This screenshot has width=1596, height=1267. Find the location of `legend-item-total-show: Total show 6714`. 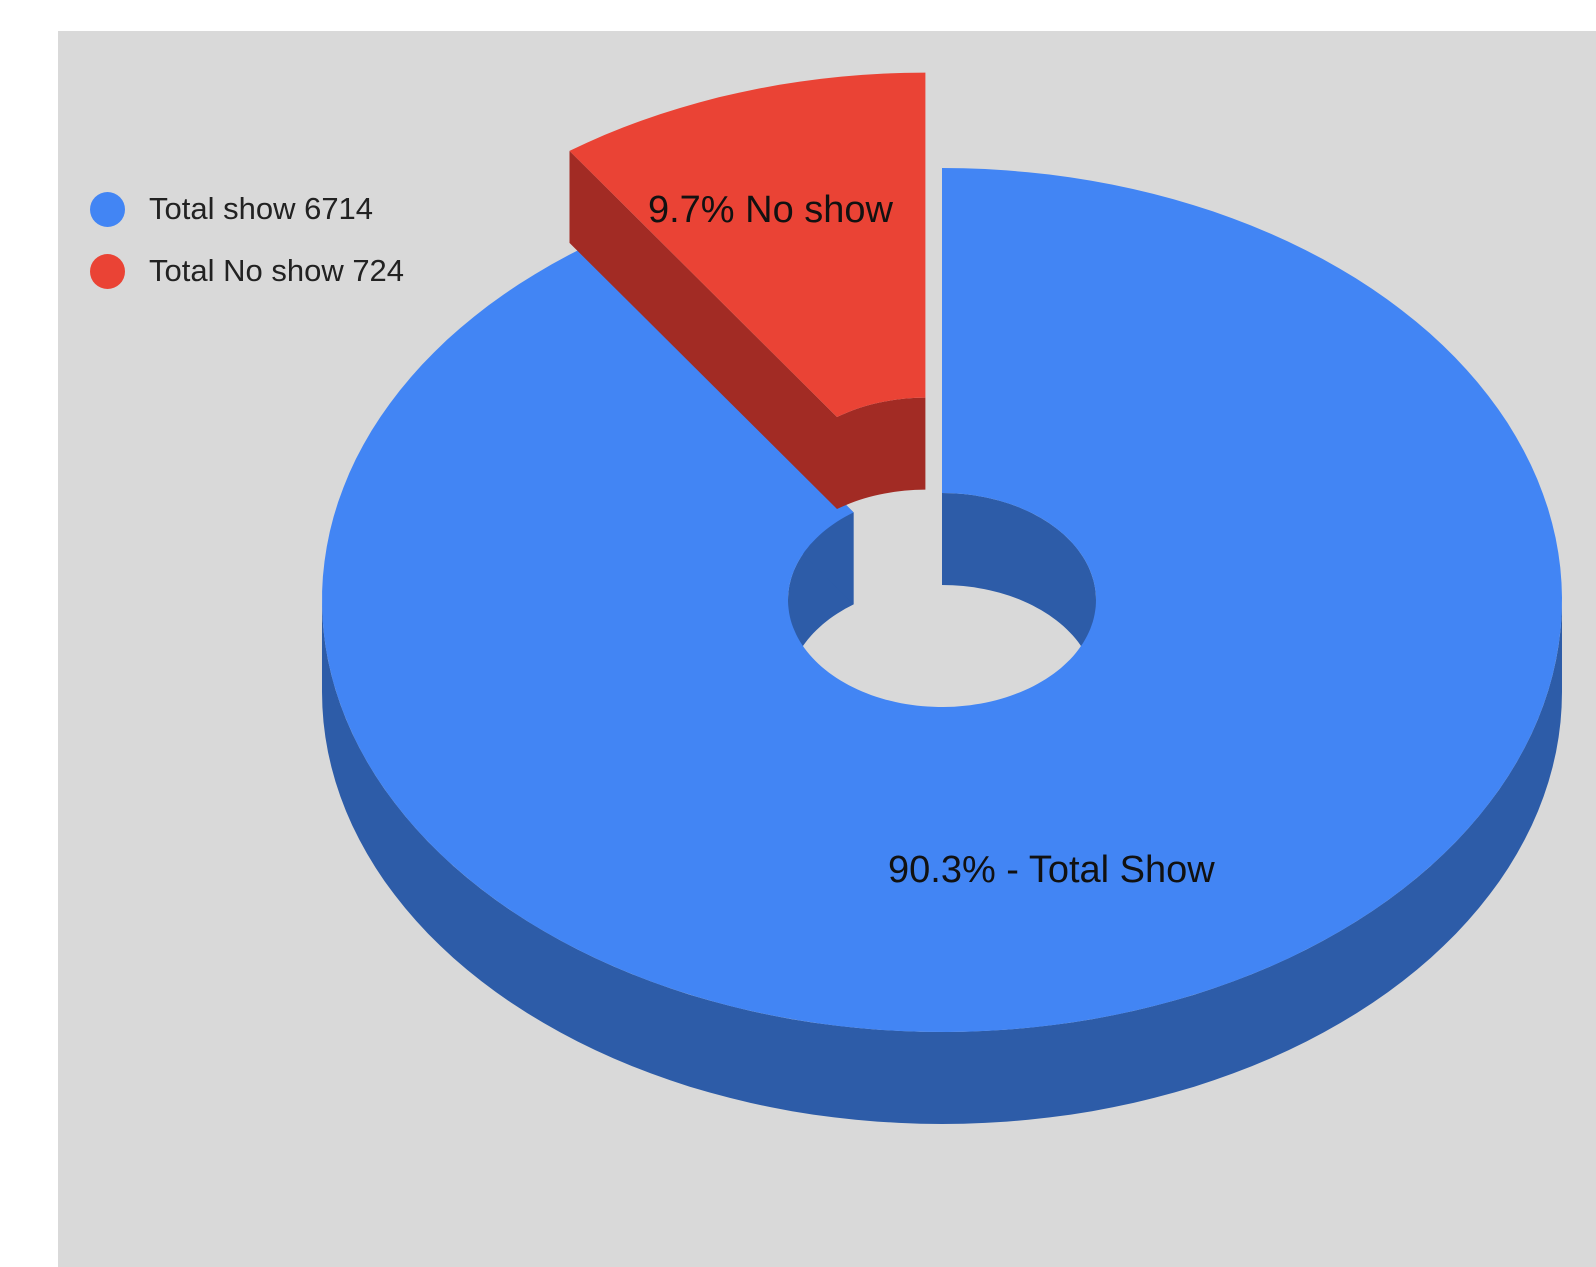

legend-item-total-show: Total show 6714 is located at coordinates (247, 209).